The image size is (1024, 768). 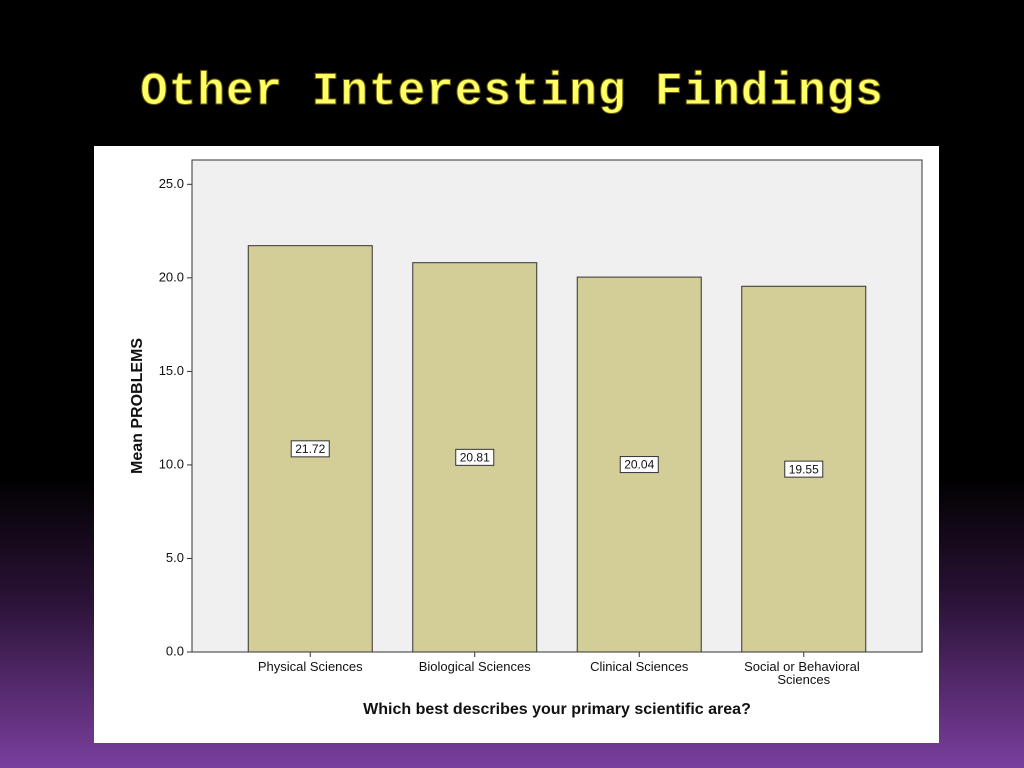 I want to click on x-tick-label: Social or Behavioral Sciences, so click(x=803, y=673).